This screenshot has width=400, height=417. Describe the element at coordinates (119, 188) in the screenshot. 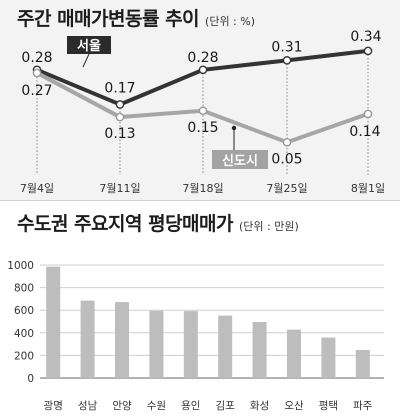

I see `x-tick-label: 7월11일` at that location.